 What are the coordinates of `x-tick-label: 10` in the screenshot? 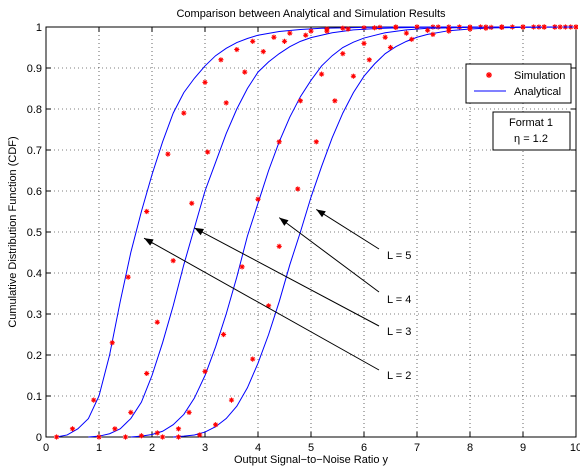 It's located at (575, 448).